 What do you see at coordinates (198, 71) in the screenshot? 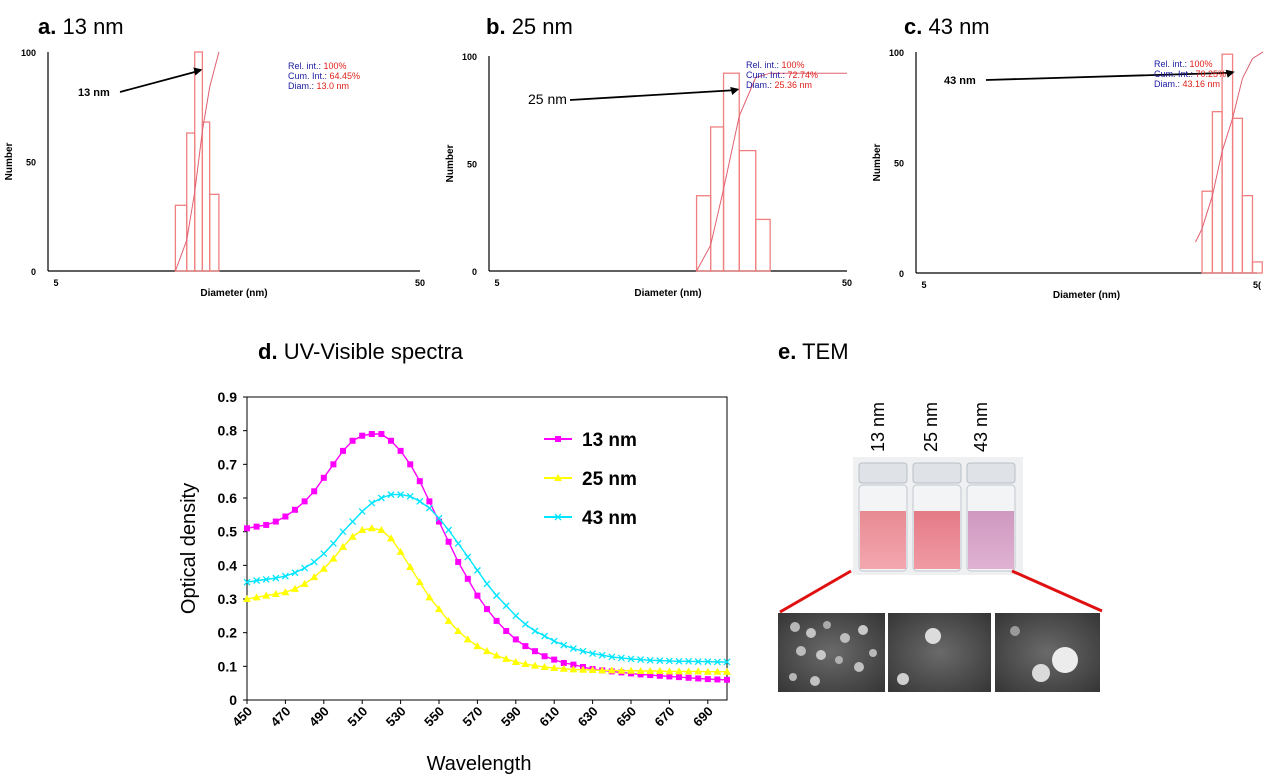
I see `arrow-head` at bounding box center [198, 71].